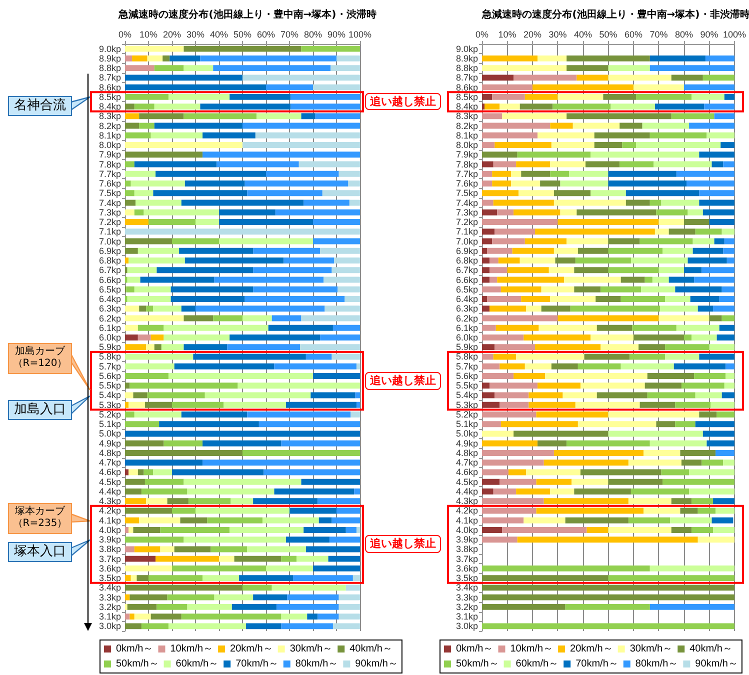 The width and height of the screenshot is (749, 675). I want to click on x-tick-label: 40%, so click(583, 35).